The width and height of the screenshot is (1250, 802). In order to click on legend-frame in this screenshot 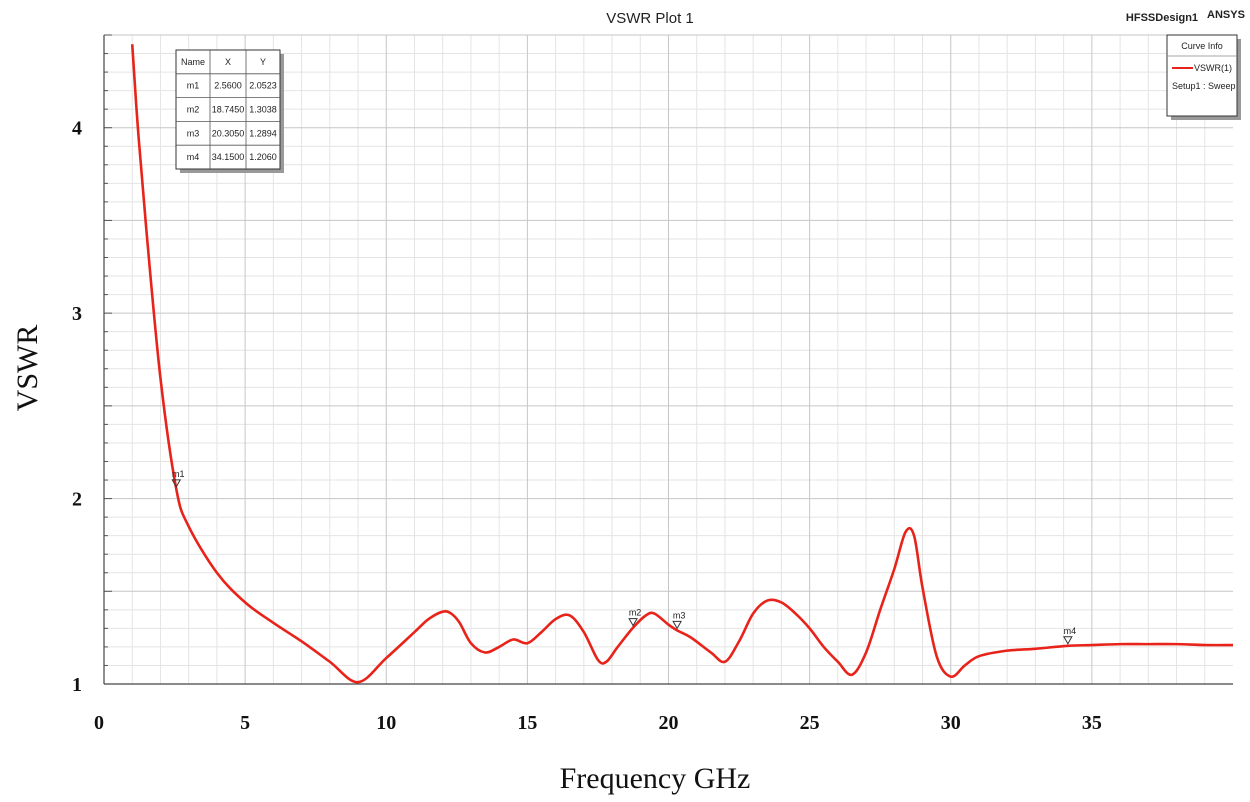, I will do `click(1202, 75)`.